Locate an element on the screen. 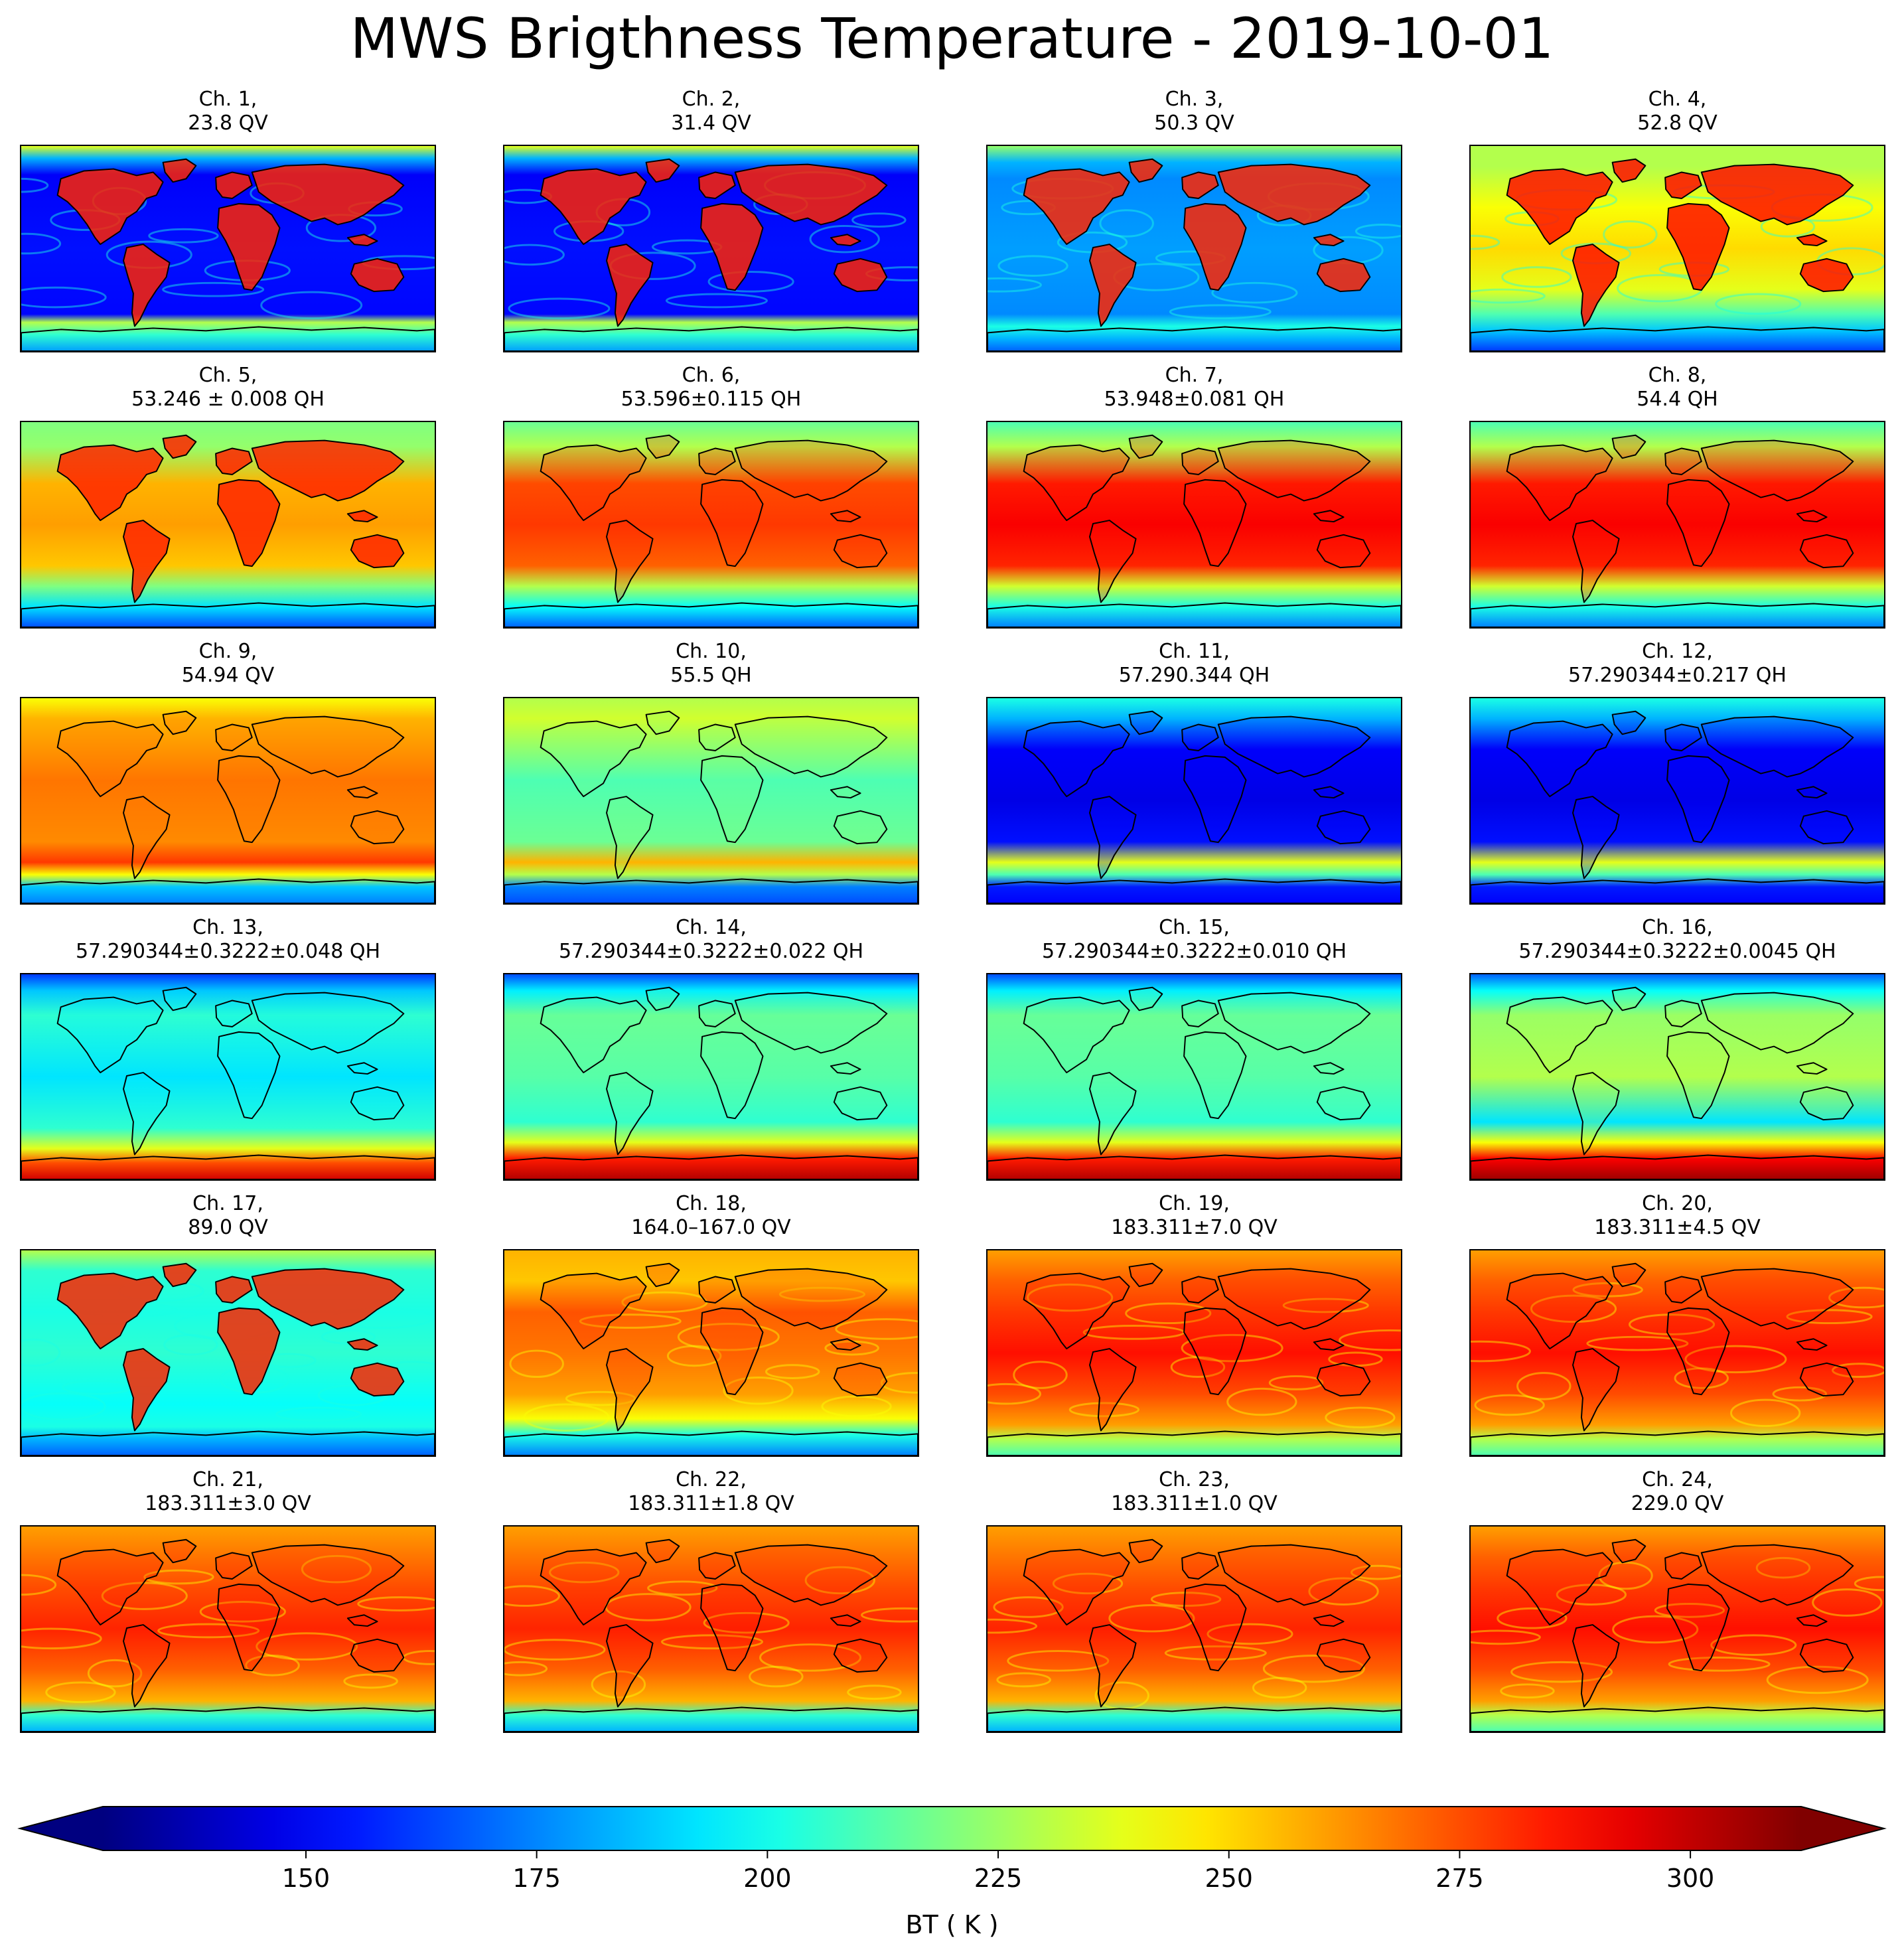 The height and width of the screenshot is (1942, 1904). panel-title-channel: Ch. 5, is located at coordinates (227, 375).